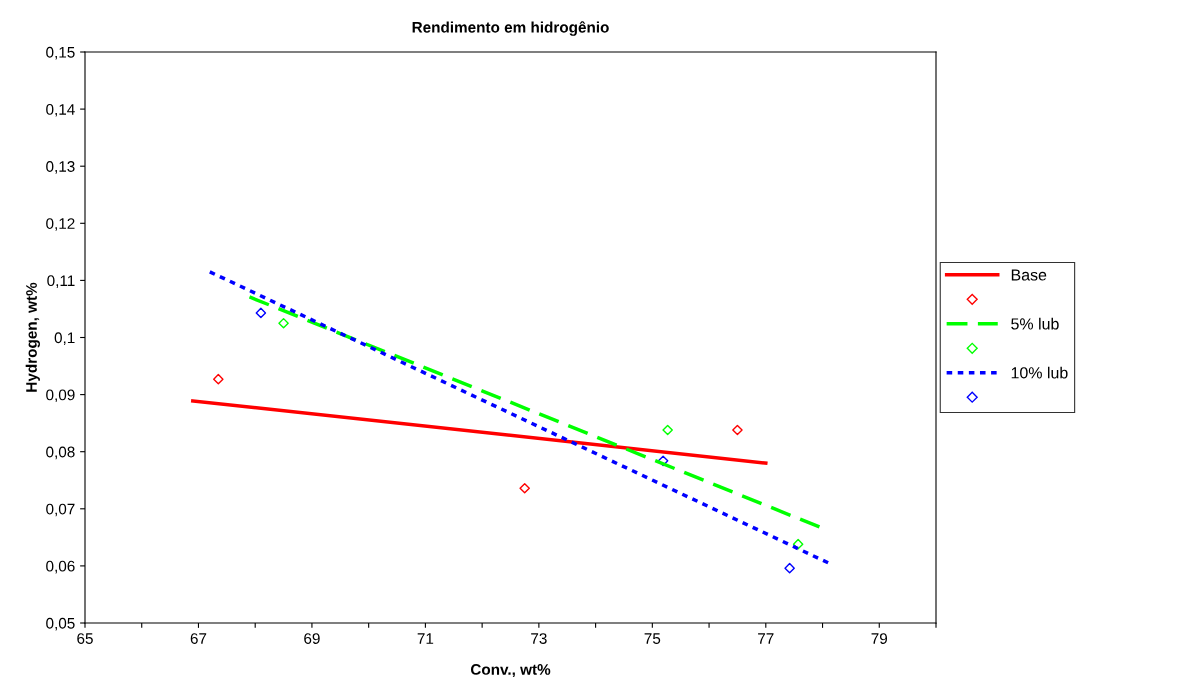 The image size is (1192, 686). Describe the element at coordinates (60, 510) in the screenshot. I see `y-tick-label: 0,07` at that location.